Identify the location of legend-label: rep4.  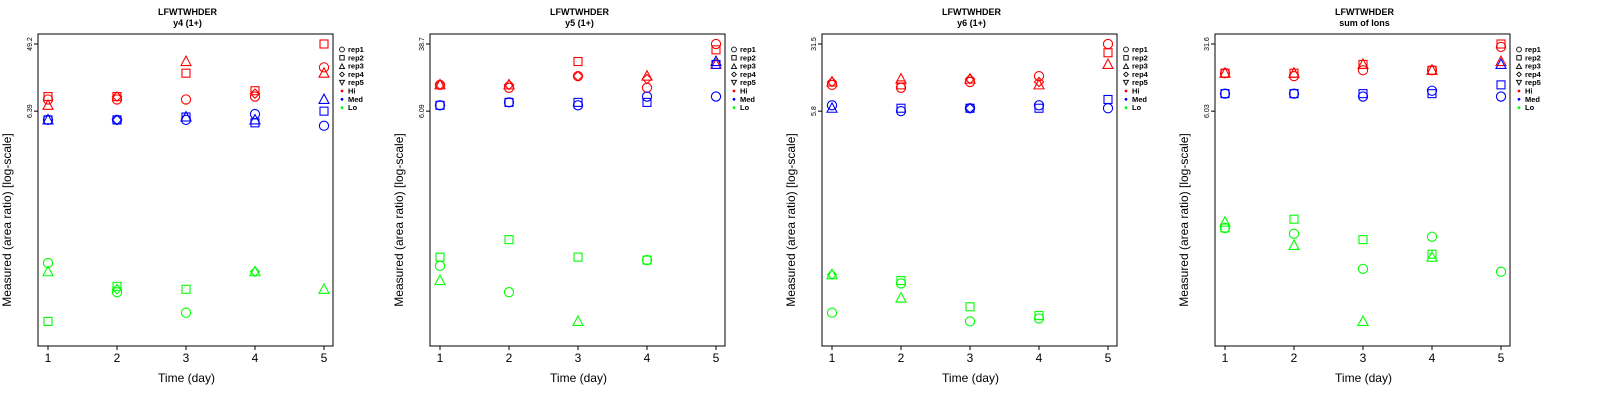
(748, 74).